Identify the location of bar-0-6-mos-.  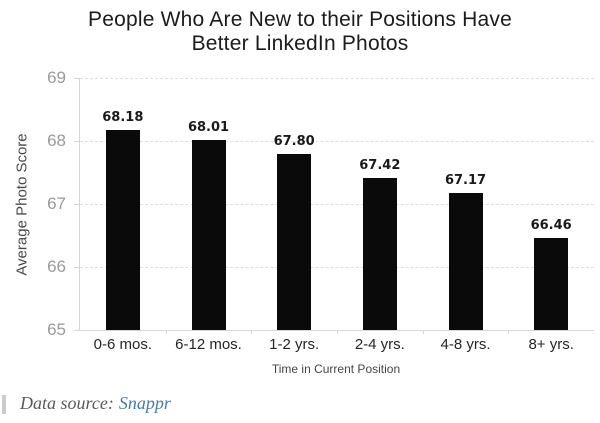
(122, 229).